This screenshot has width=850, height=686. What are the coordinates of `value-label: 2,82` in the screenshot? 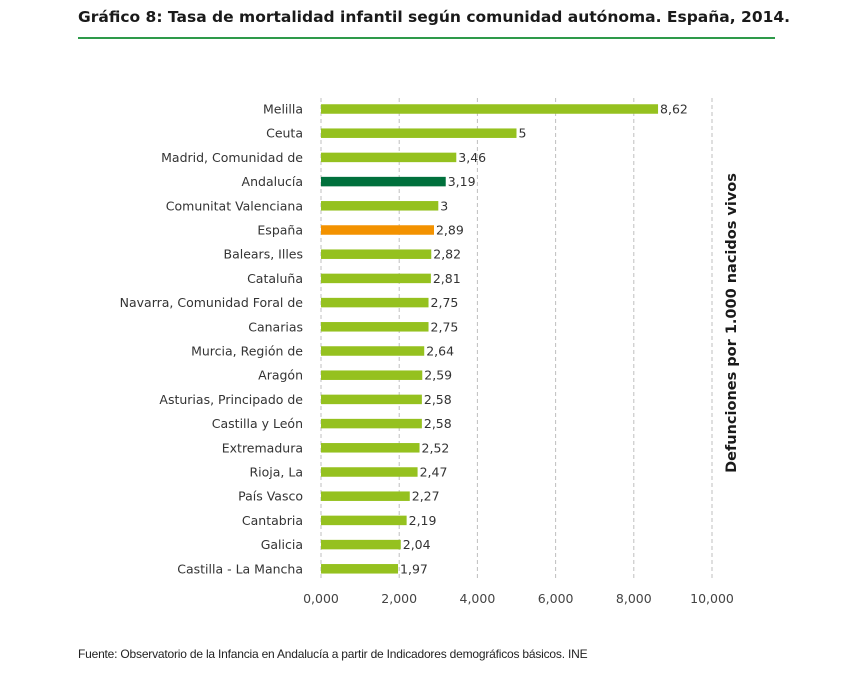 It's located at (447, 254).